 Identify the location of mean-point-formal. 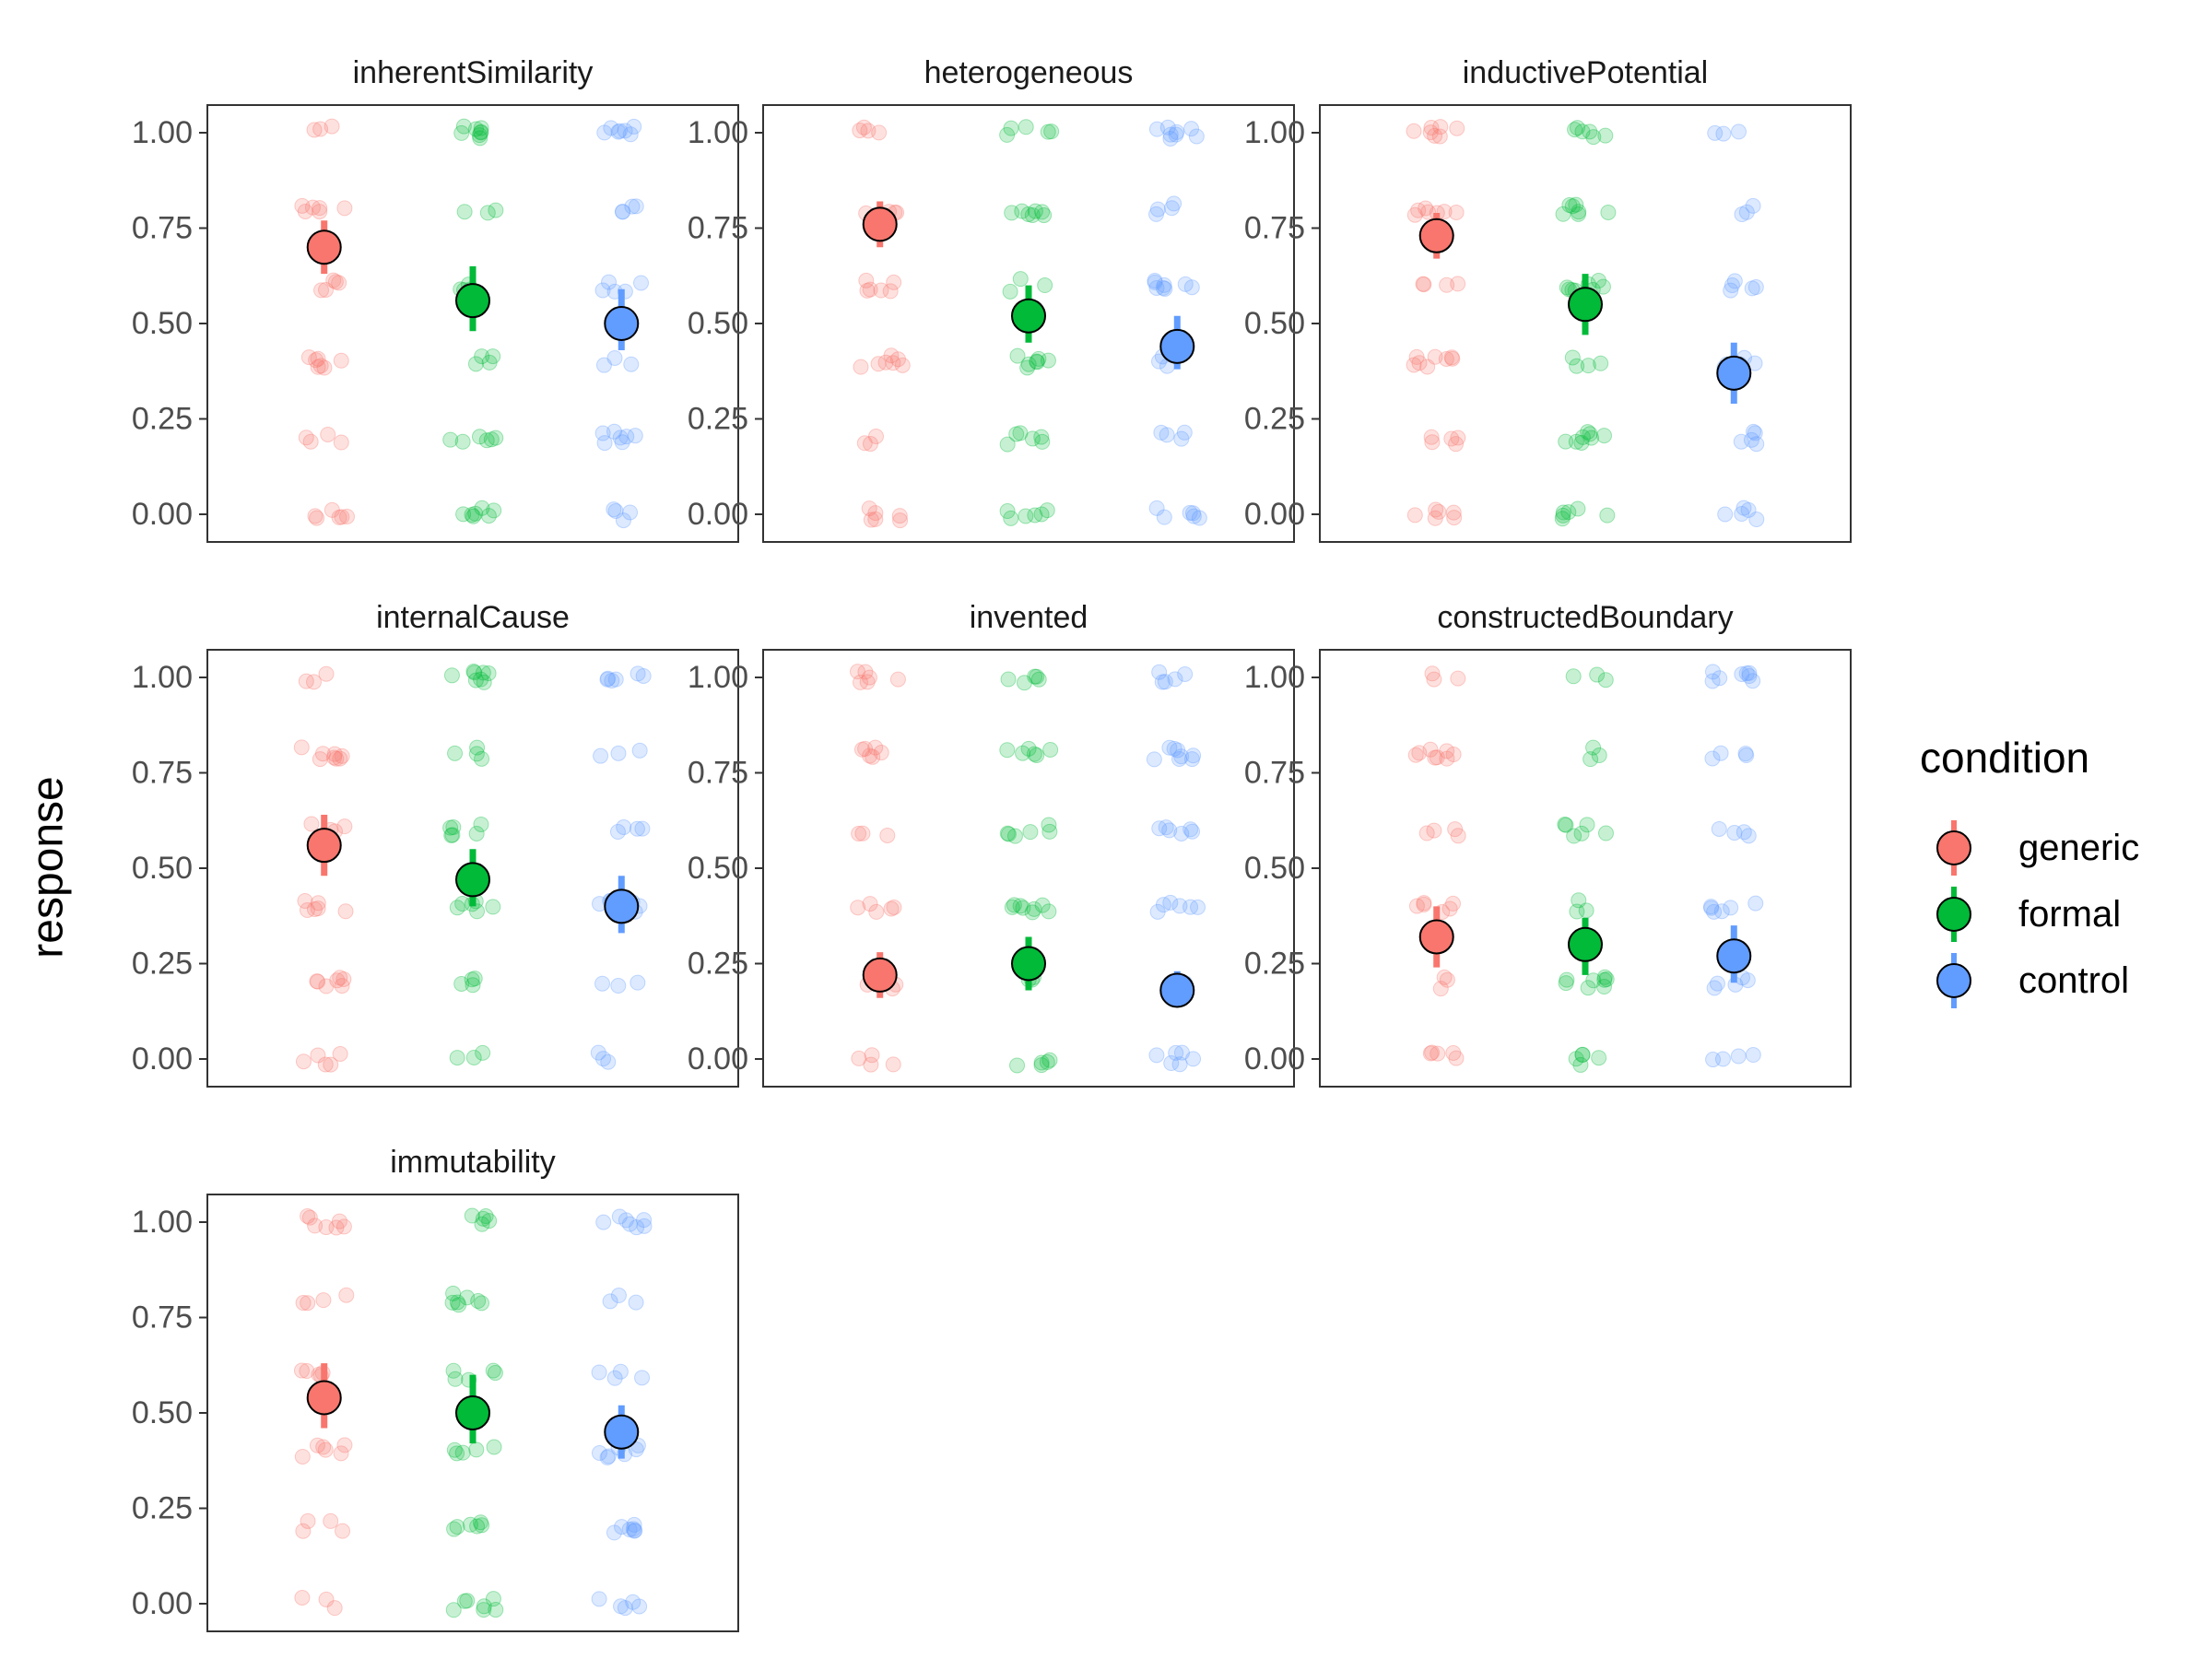
(1028, 964).